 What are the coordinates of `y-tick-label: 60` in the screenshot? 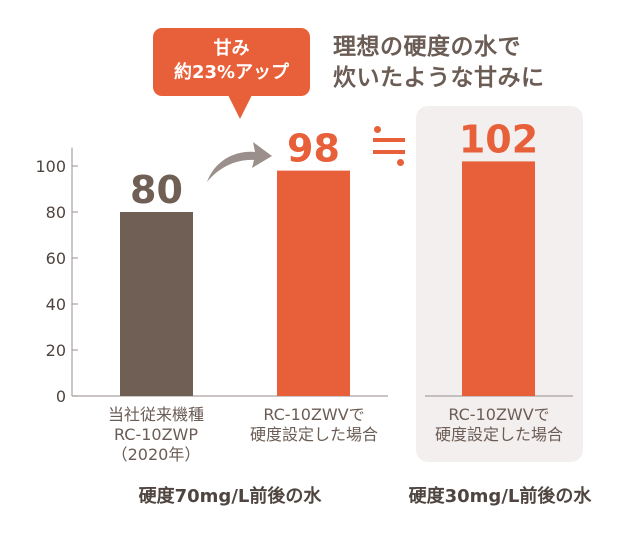 It's located at (56, 258).